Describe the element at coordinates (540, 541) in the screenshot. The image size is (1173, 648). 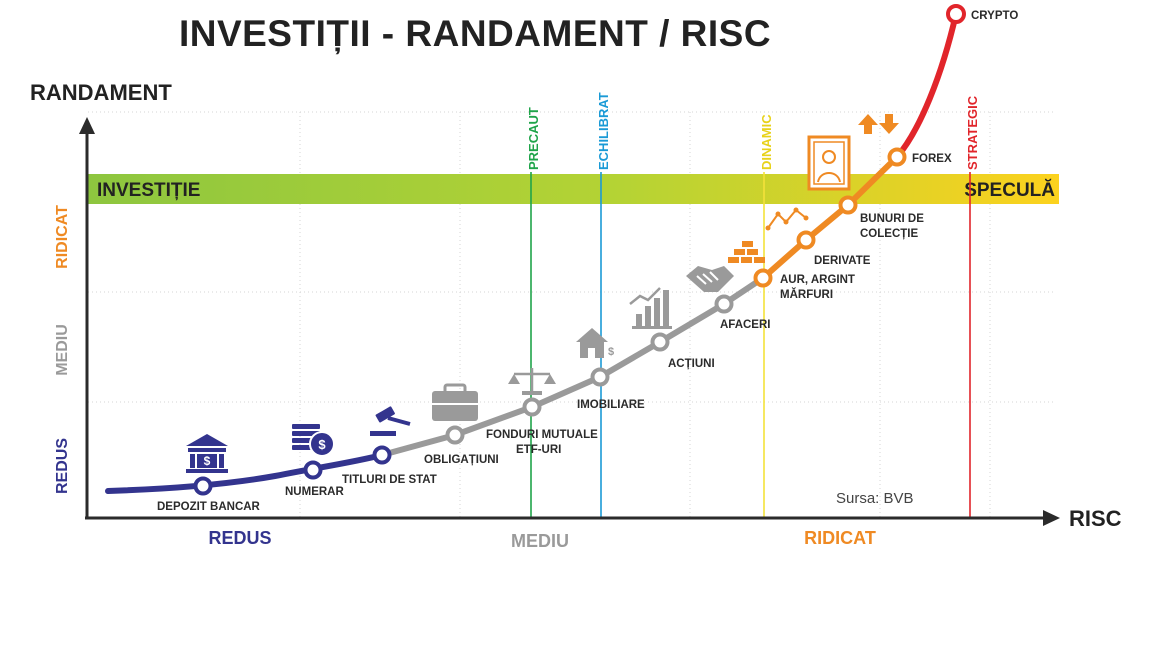
I see `x-level-medium: MEDIU` at that location.